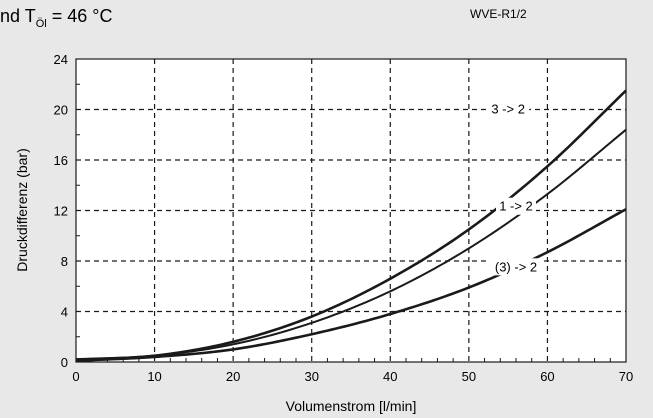 This screenshot has height=418, width=653. I want to click on model-label: WVE-R1/2, so click(498, 14).